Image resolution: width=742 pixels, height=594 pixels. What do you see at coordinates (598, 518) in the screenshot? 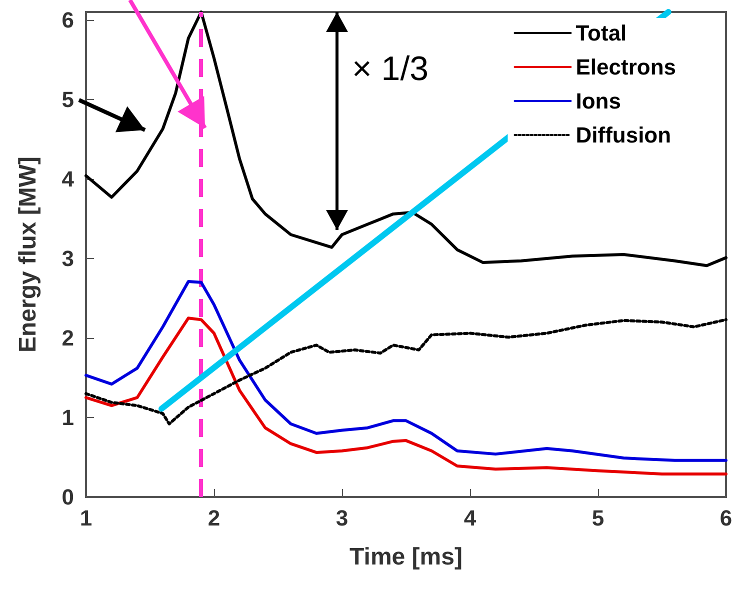
I see `x-tick-label: 5` at bounding box center [598, 518].